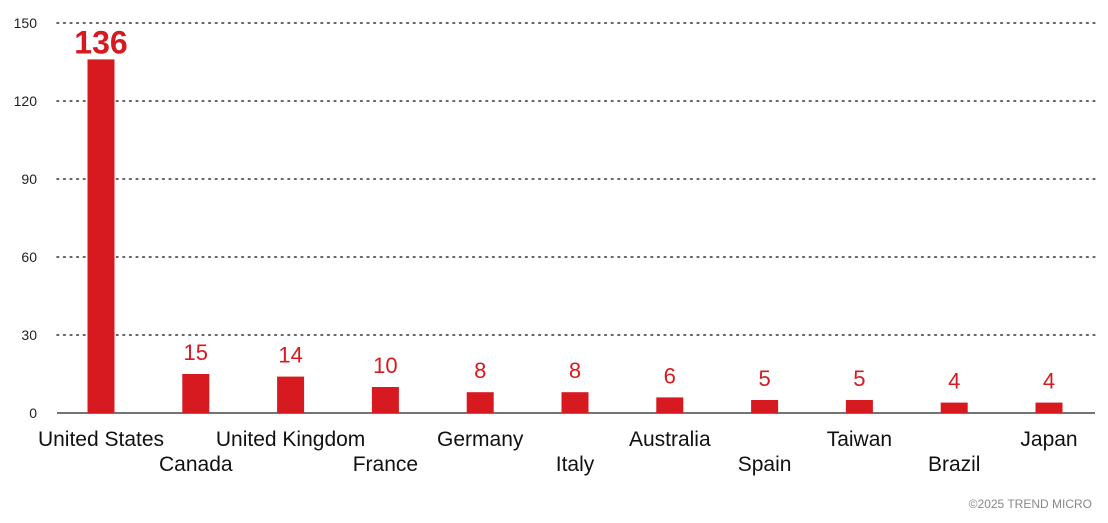  What do you see at coordinates (290, 439) in the screenshot?
I see `category-label: United Kingdom` at bounding box center [290, 439].